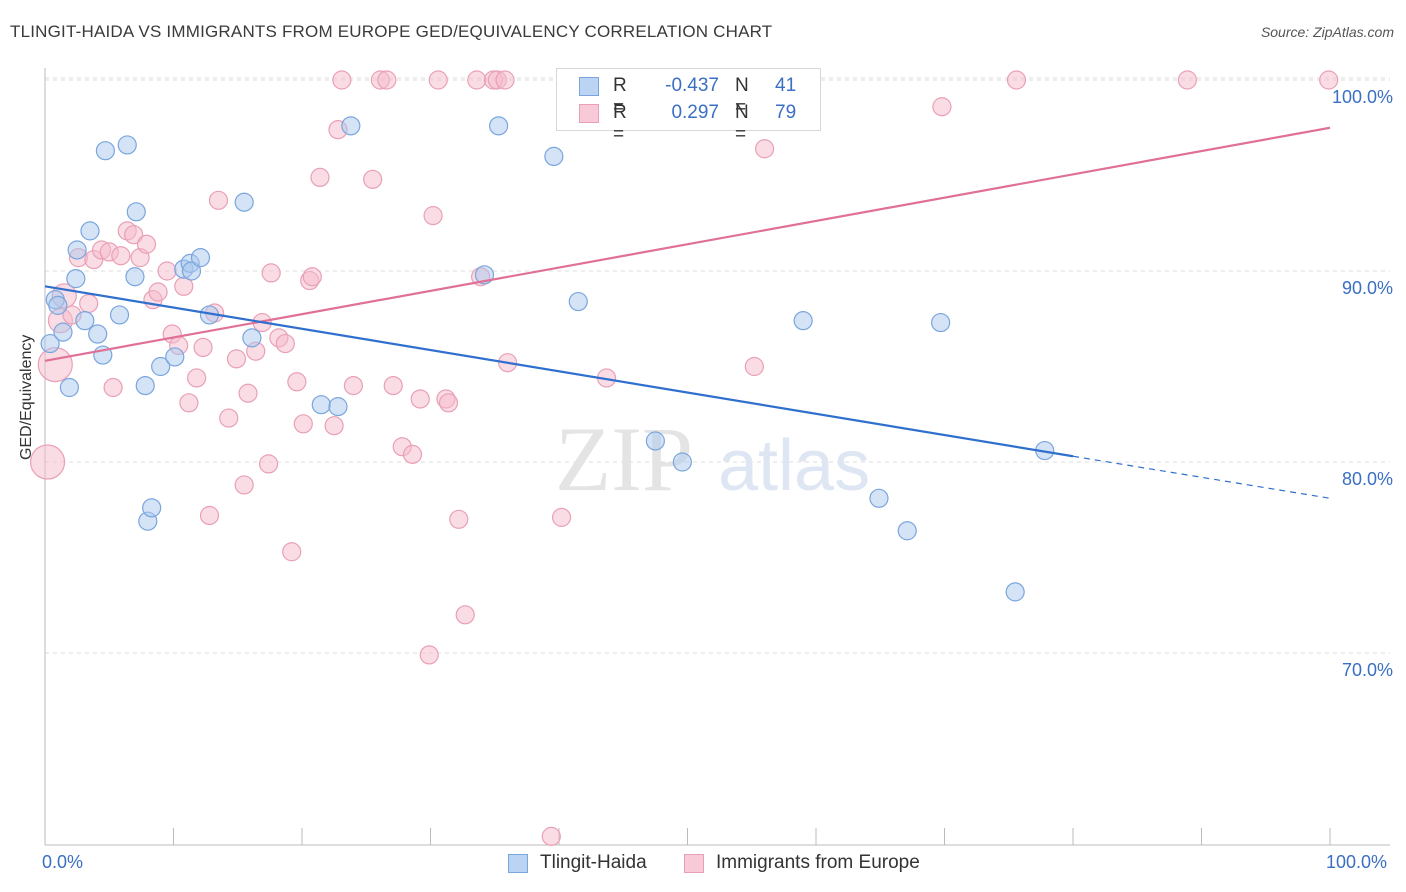  Describe the element at coordinates (712, 459) in the screenshot. I see `watermark: ZIP atlas` at that location.